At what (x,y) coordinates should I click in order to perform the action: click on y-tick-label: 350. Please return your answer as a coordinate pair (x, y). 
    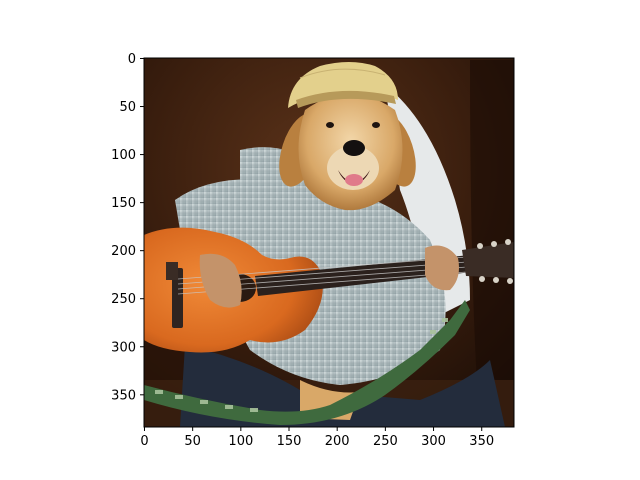
    Looking at the image, I should click on (123, 395).